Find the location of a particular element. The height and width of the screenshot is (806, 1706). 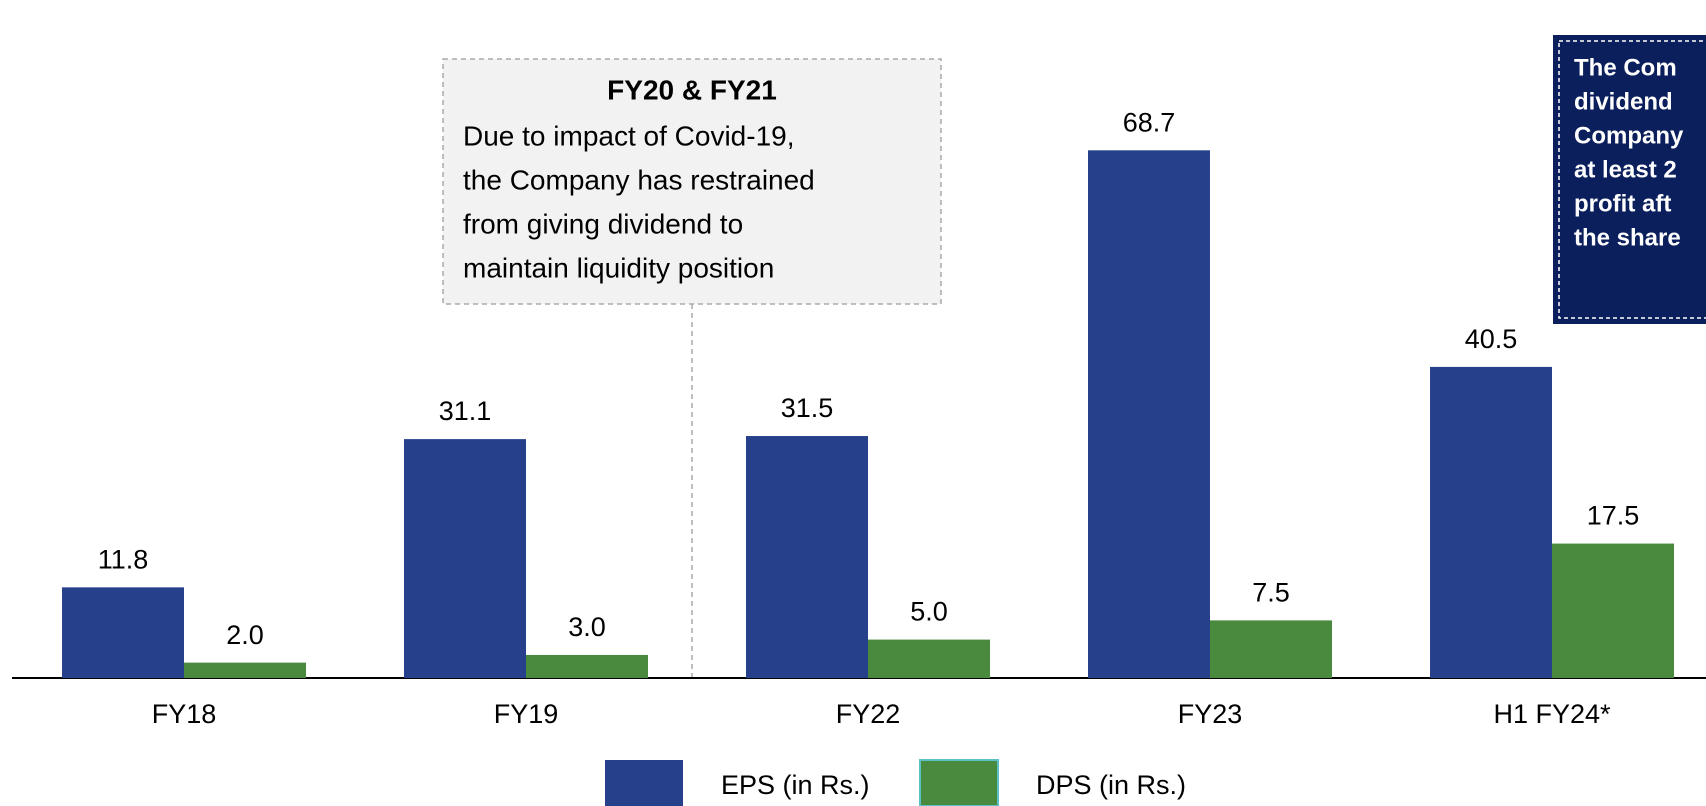

side-note-line: at least 2 is located at coordinates (1625, 169).